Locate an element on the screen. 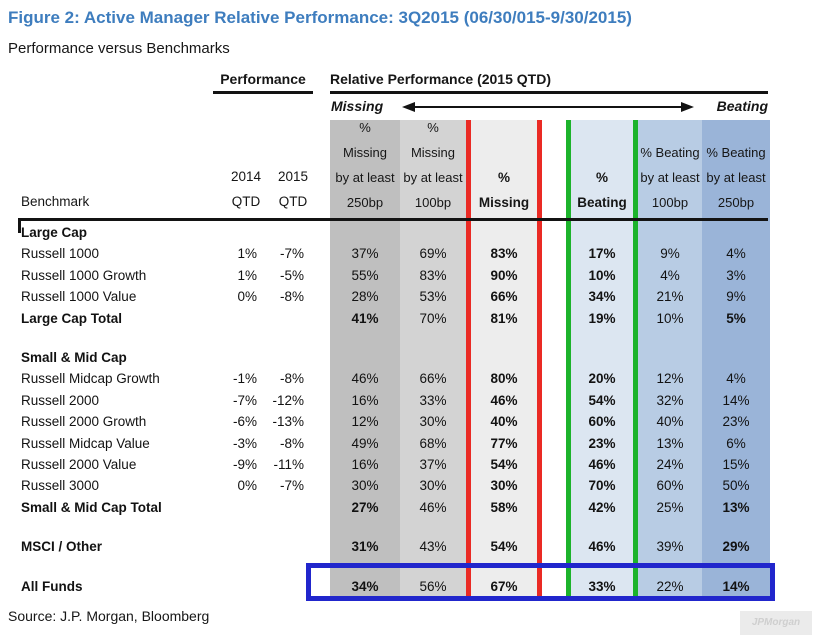 This screenshot has width=814, height=644. cell-2014-qtd: -1% is located at coordinates (244, 379).